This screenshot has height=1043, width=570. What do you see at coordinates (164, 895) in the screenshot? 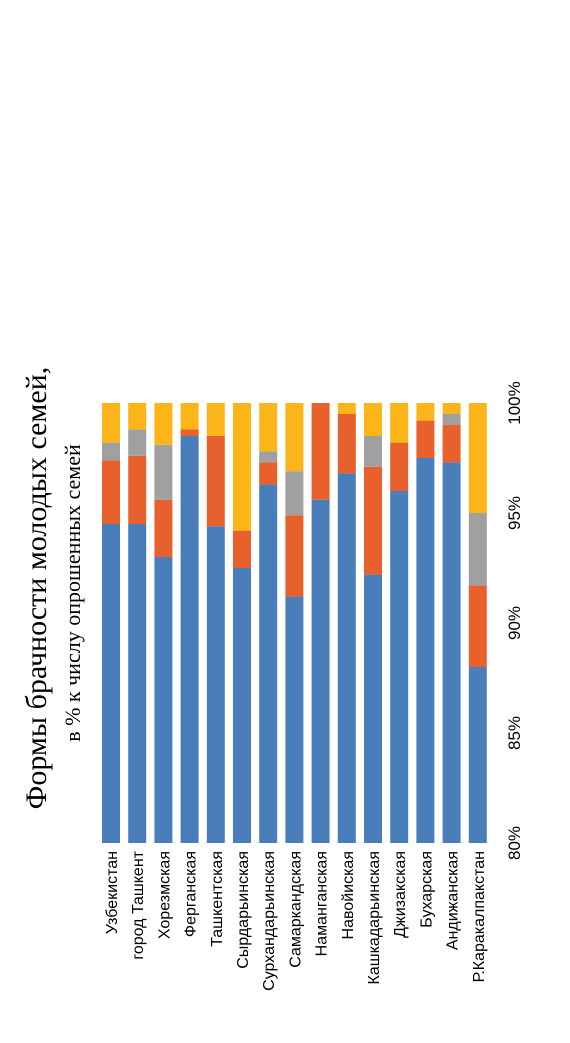
I see `category-label: Хорезмская` at bounding box center [164, 895].